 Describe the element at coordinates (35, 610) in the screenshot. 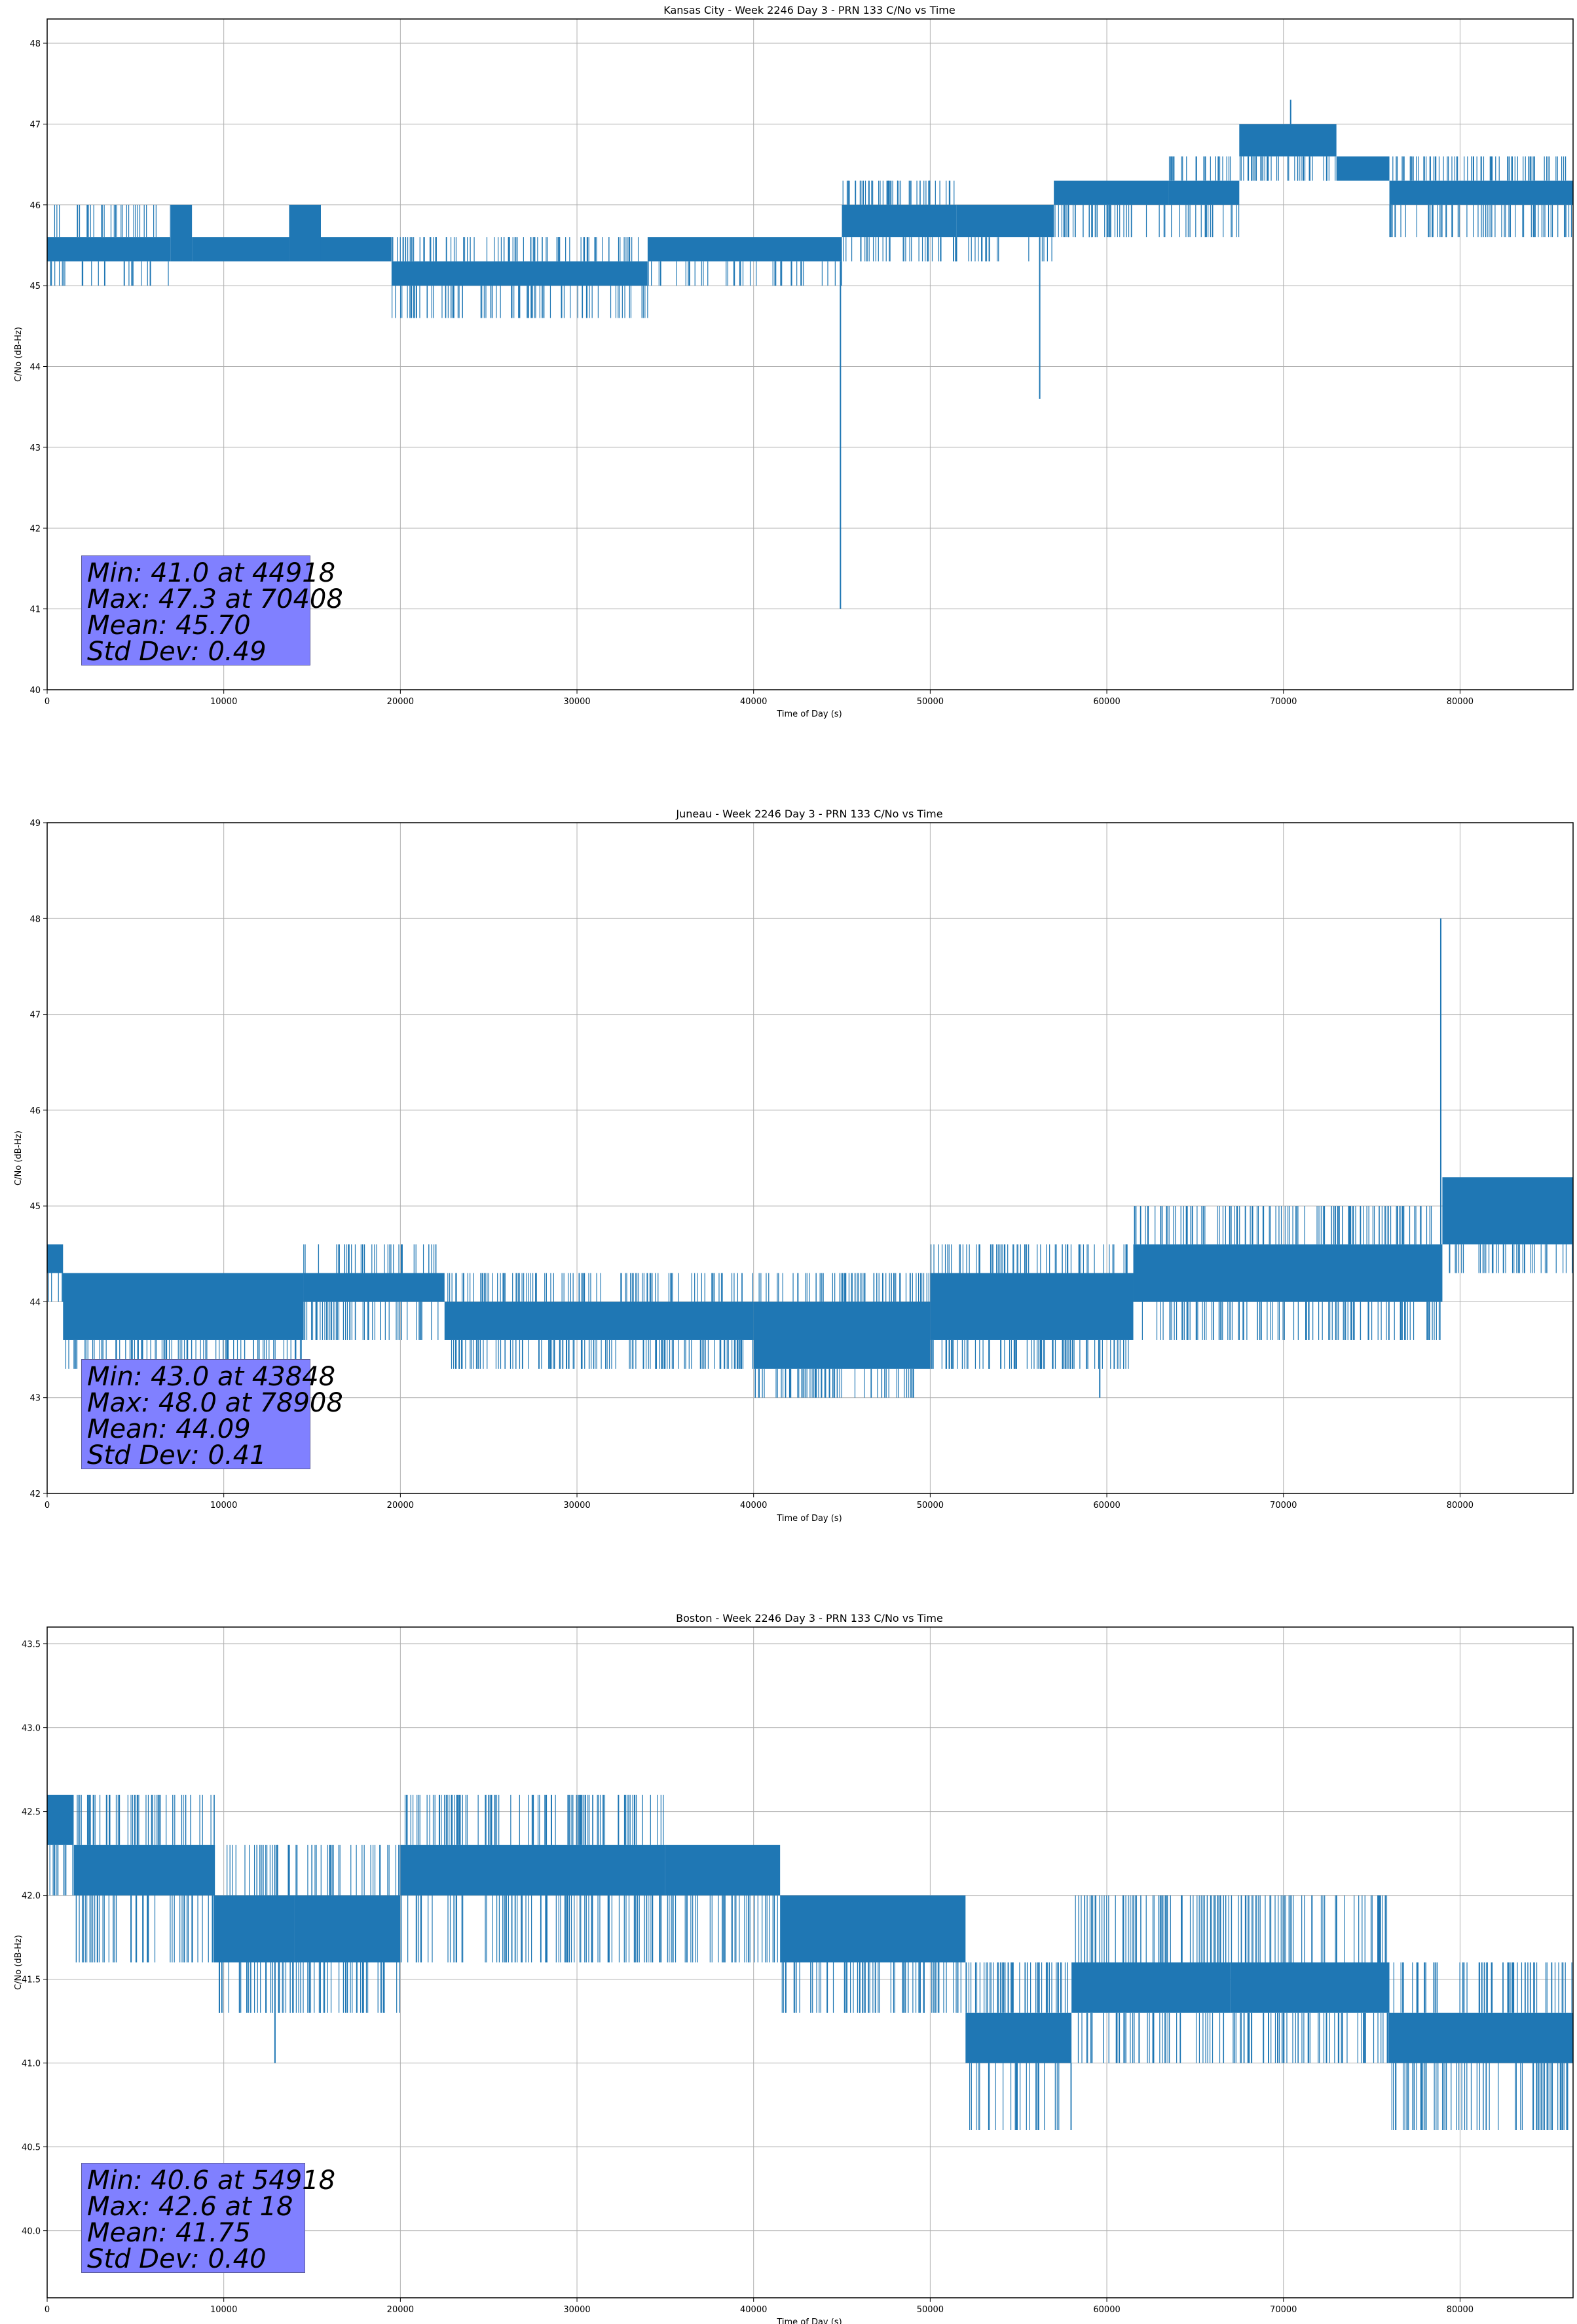

I see `y-tick-label: 41` at that location.